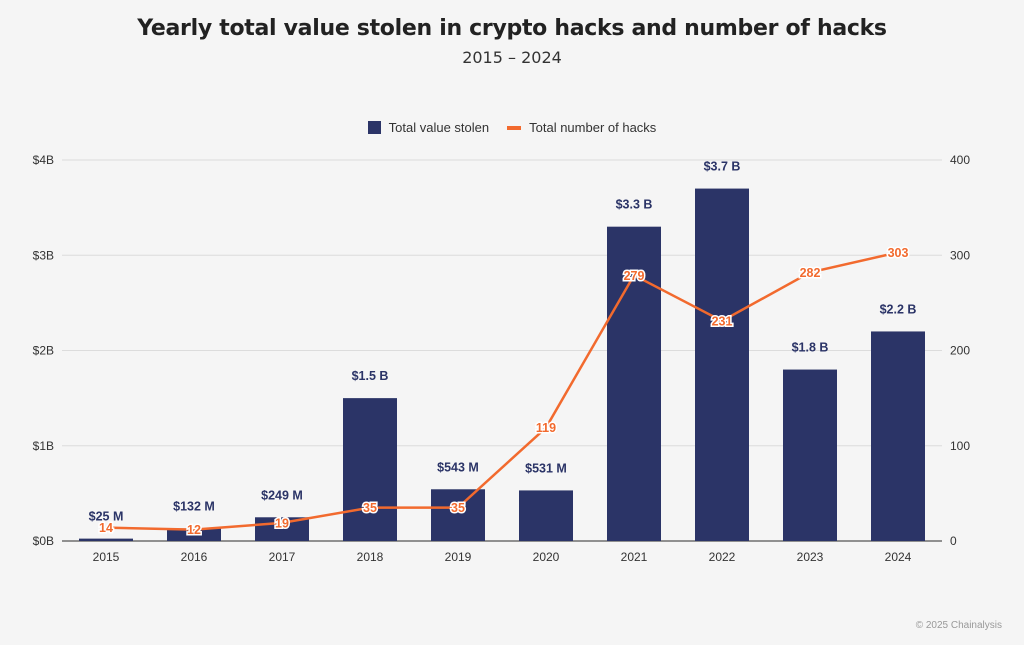 The height and width of the screenshot is (645, 1024). I want to click on x-tick-label: 2017, so click(282, 557).